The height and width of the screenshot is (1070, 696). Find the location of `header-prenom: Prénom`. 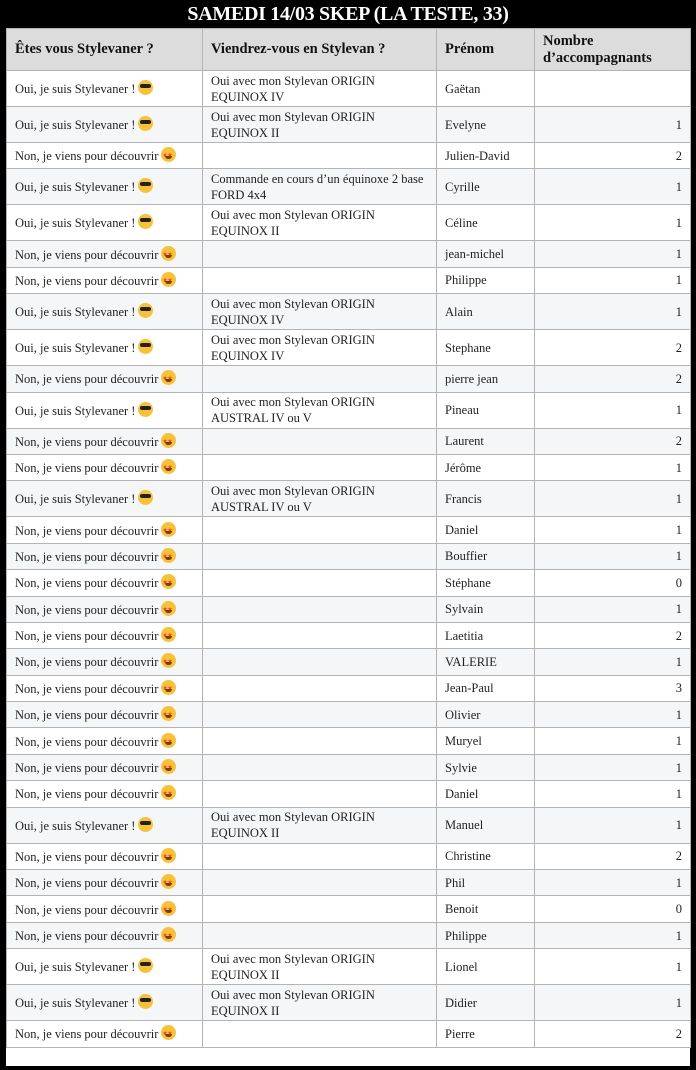

header-prenom: Prénom is located at coordinates (485, 49).